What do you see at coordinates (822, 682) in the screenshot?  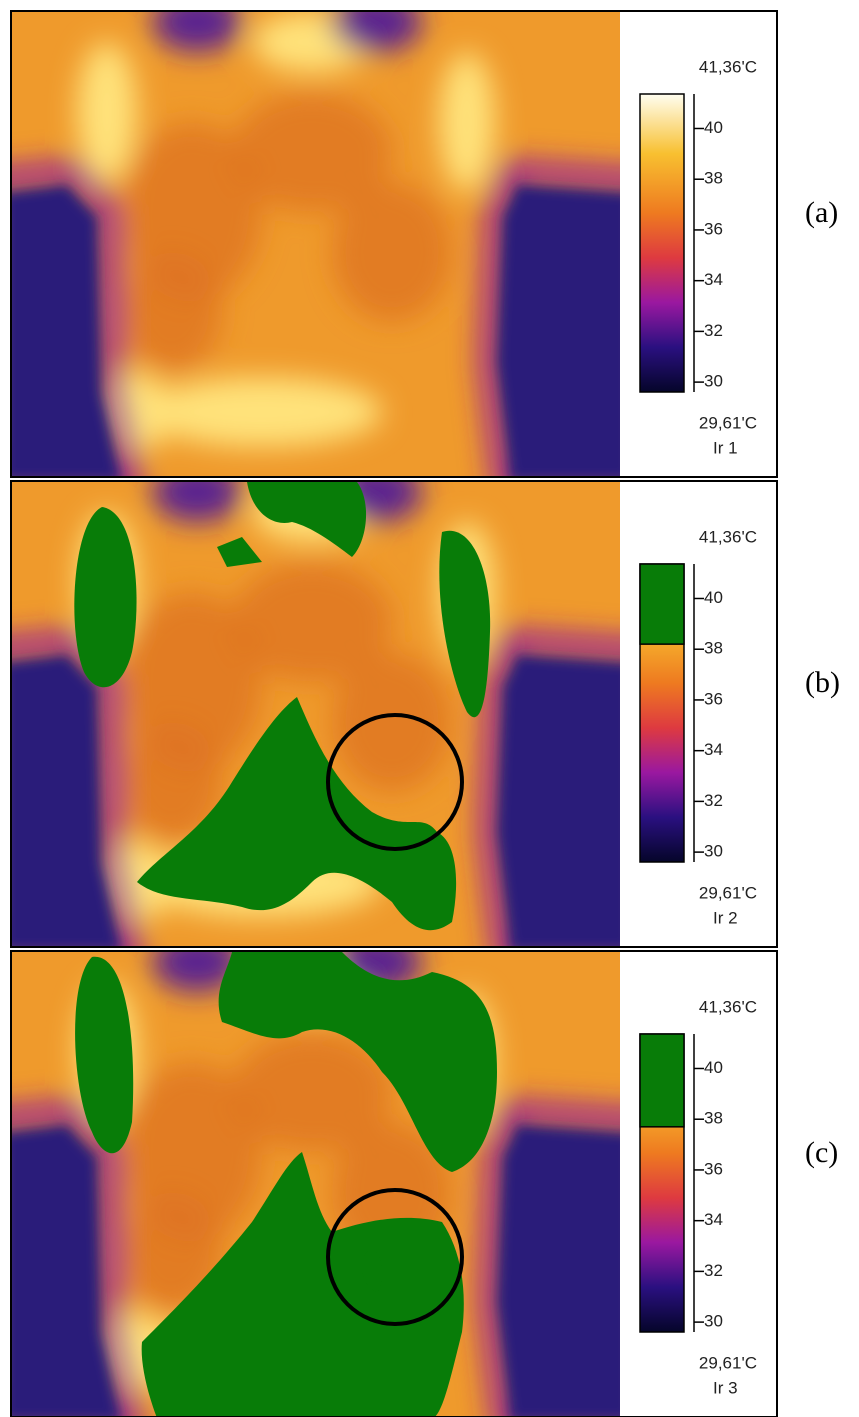 I see `panel-label: (b)` at bounding box center [822, 682].